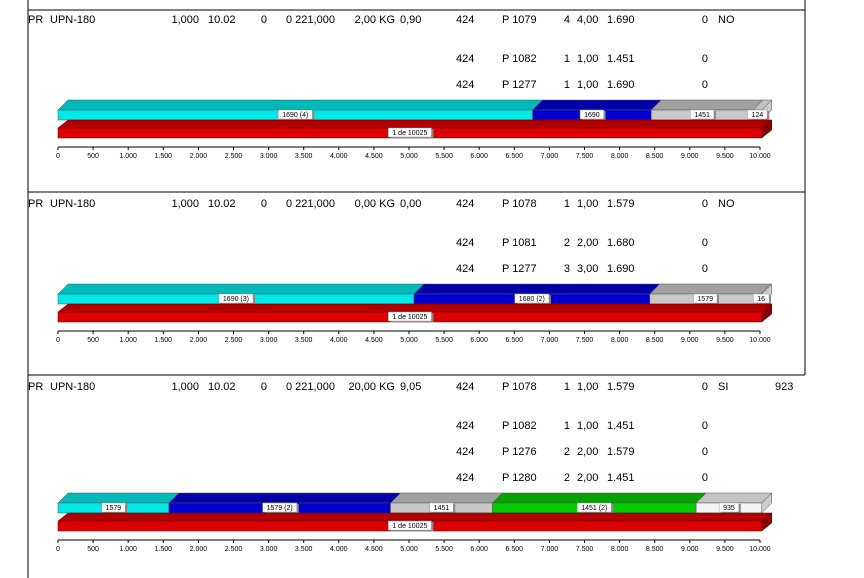 Image resolution: width=864 pixels, height=578 pixels. I want to click on header-cell: P 1078, so click(519, 387).